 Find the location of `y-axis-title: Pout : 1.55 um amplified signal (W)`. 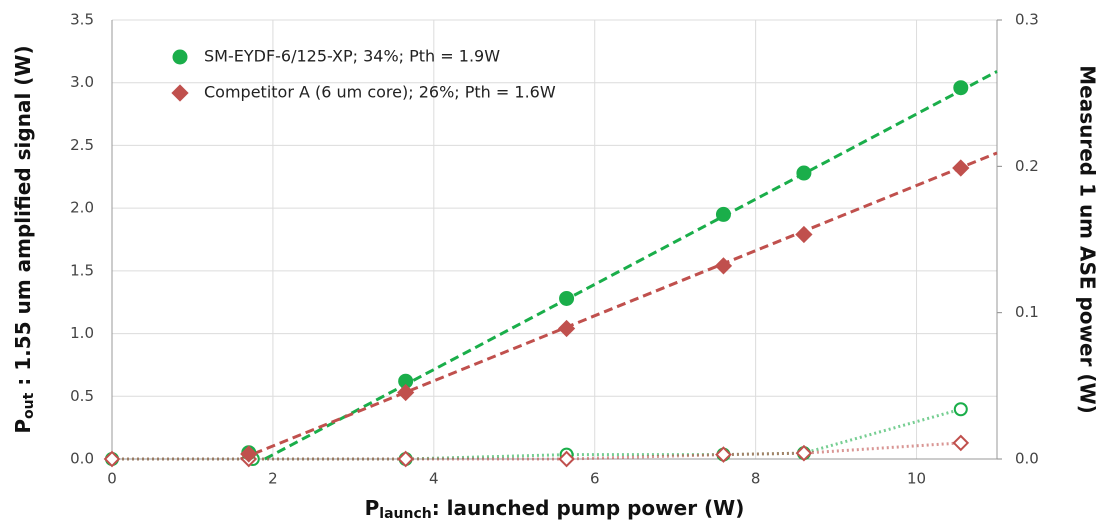

y-axis-title: Pout : 1.55 um amplified signal (W) is located at coordinates (24, 239).